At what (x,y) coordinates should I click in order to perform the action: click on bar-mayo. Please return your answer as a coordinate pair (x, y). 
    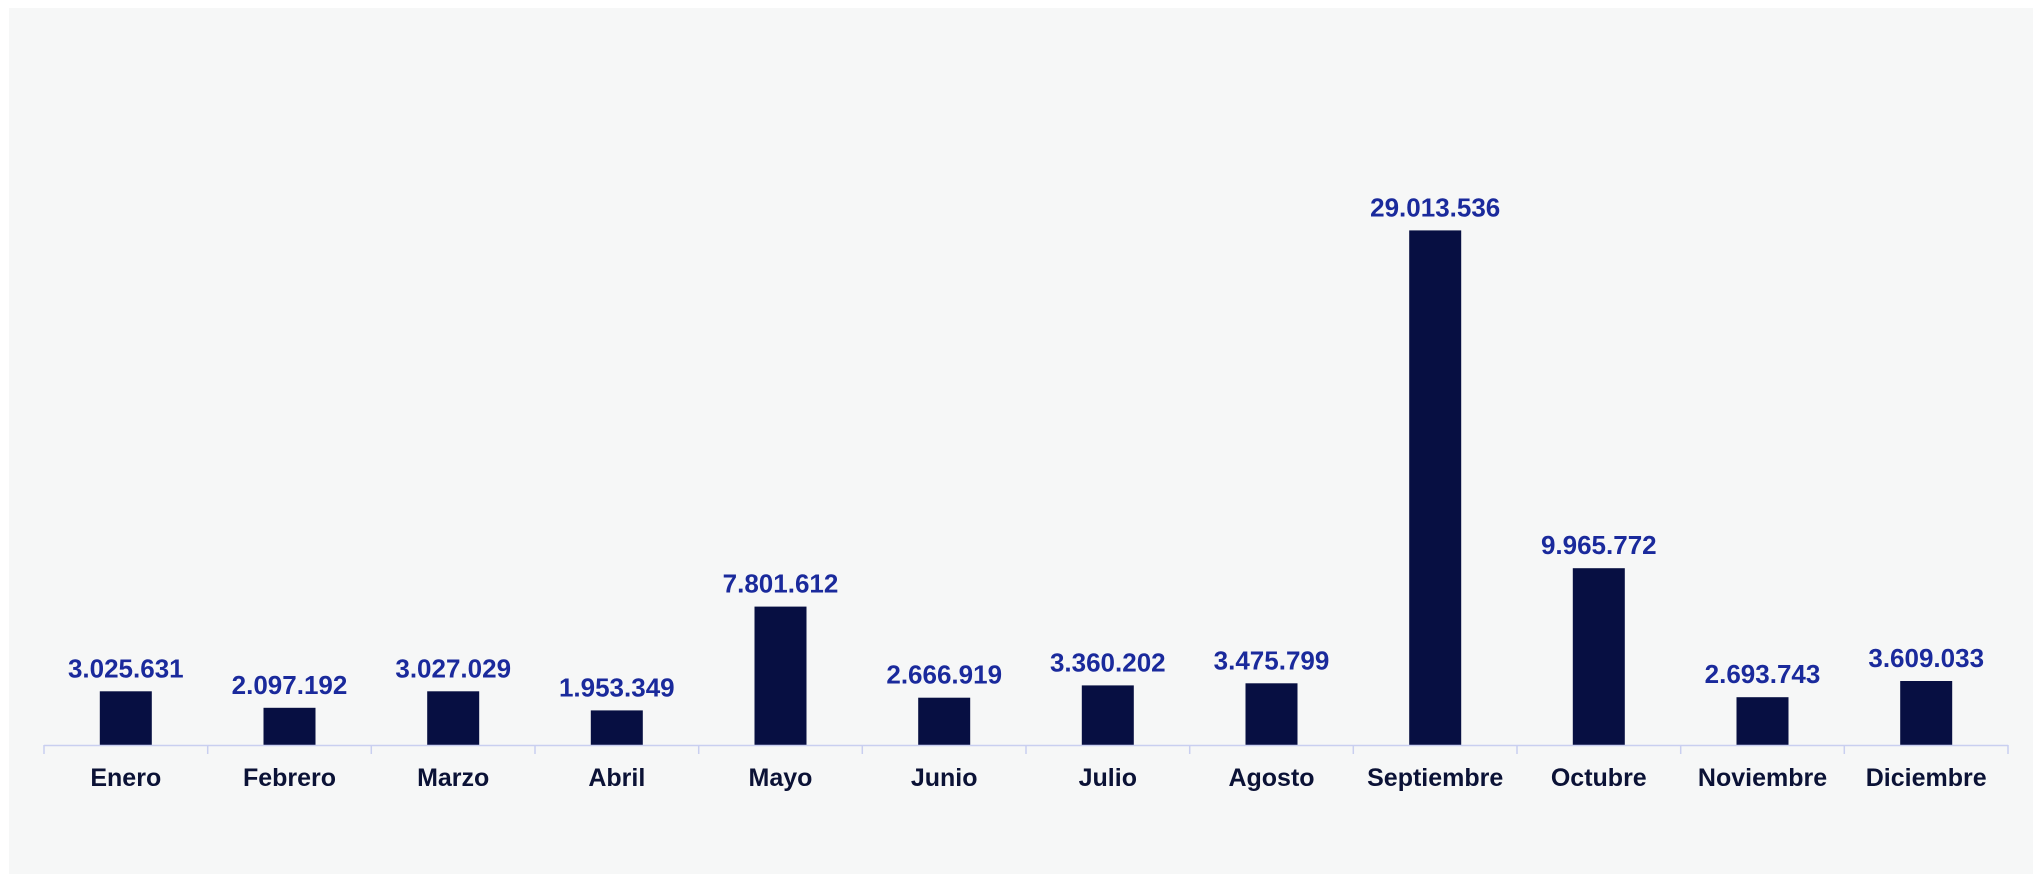
    Looking at the image, I should click on (780, 675).